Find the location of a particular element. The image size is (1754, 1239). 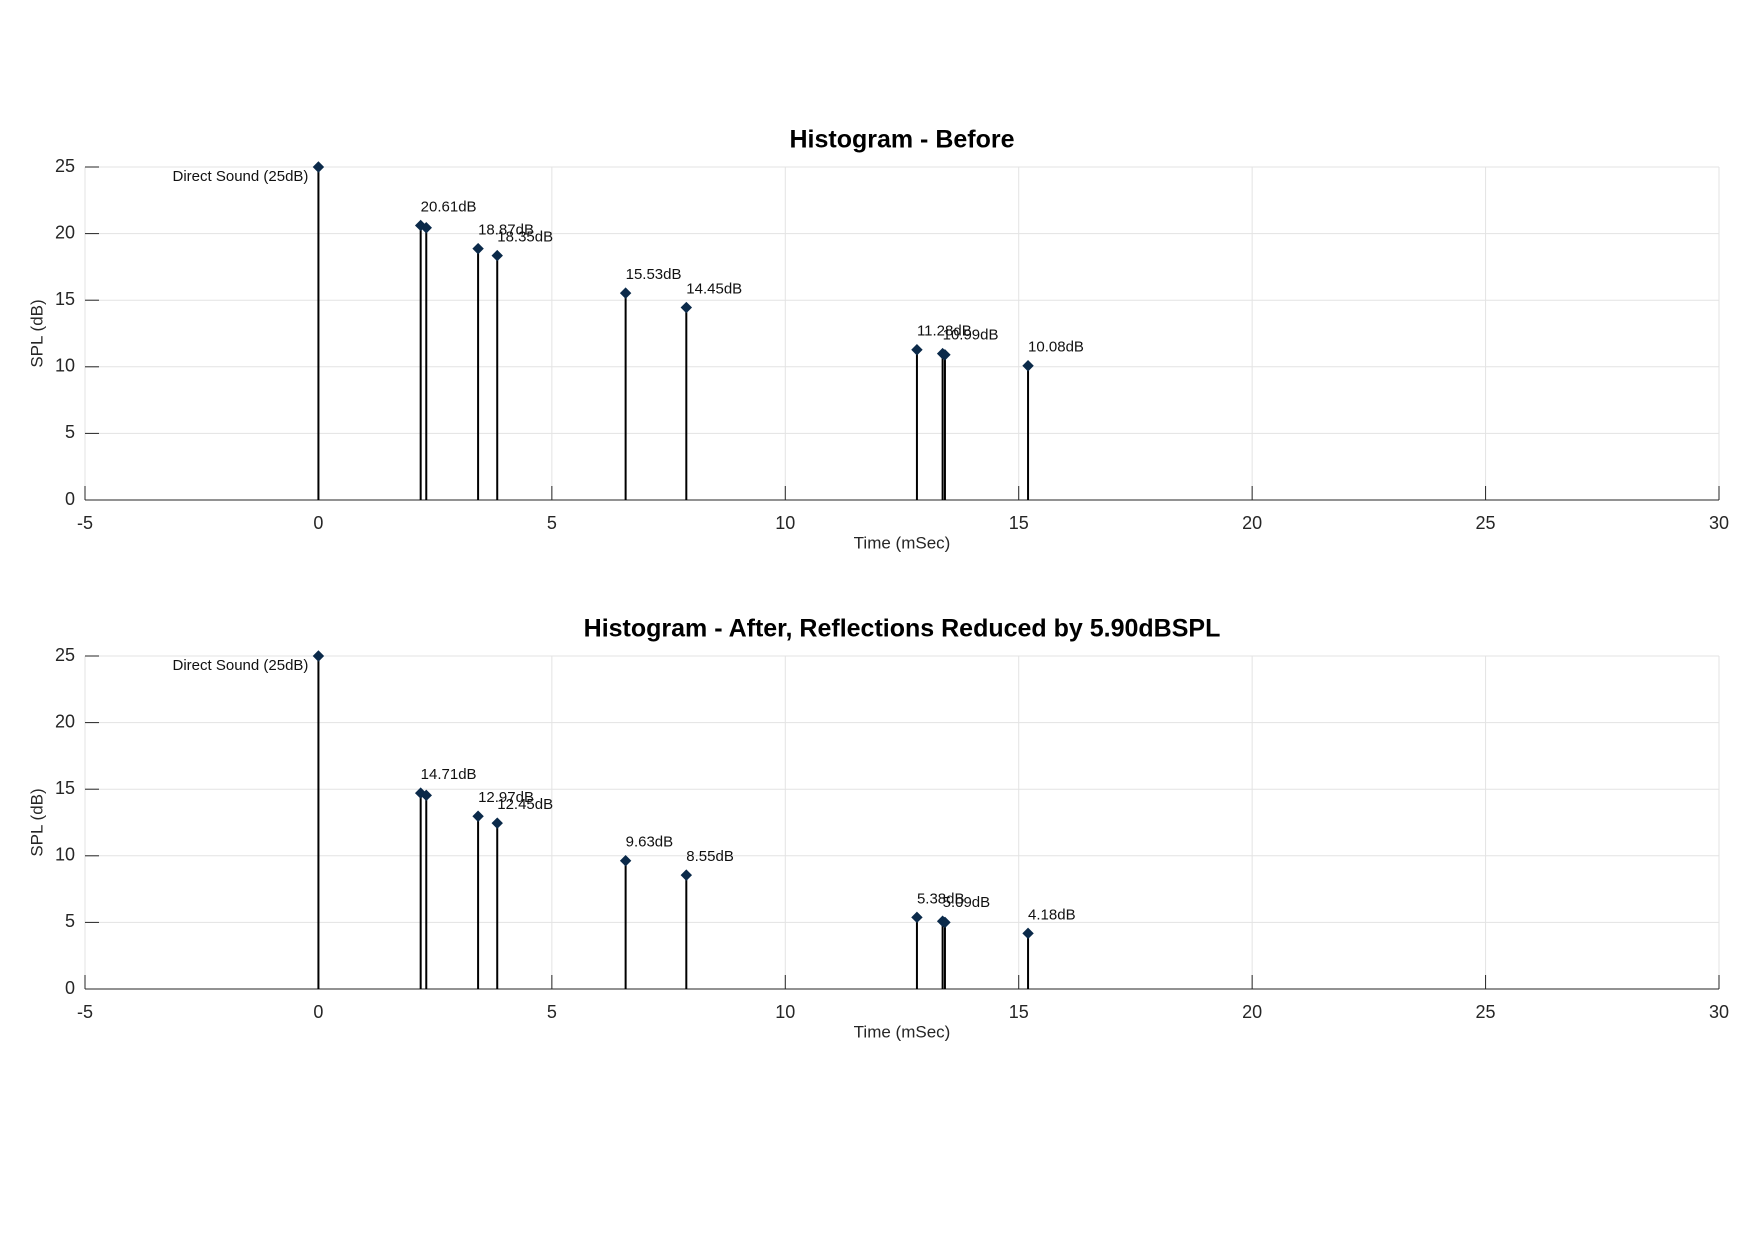

data-label: 10.08dB is located at coordinates (1056, 347).